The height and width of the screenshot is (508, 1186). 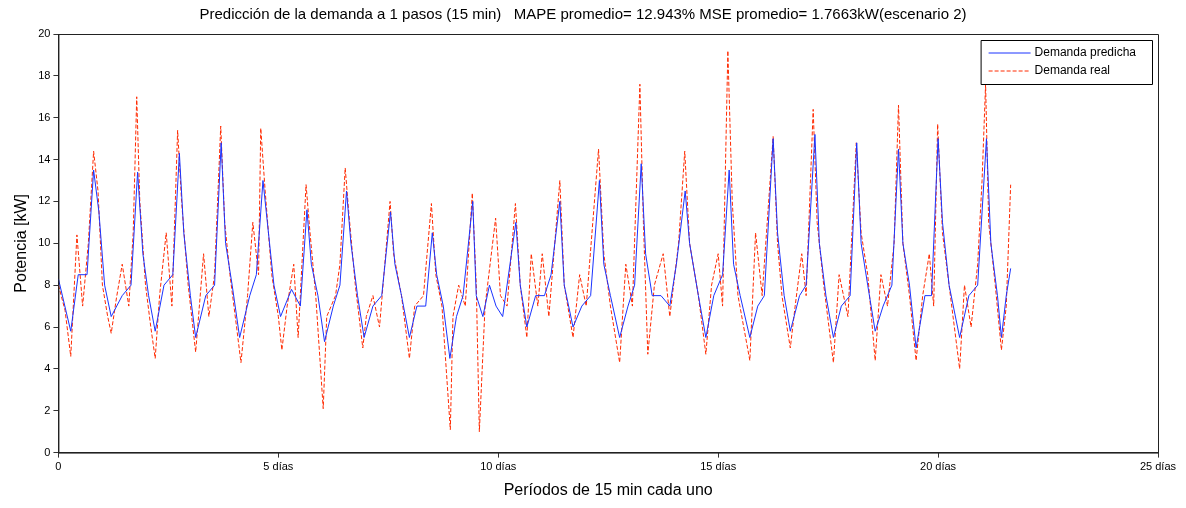 What do you see at coordinates (1158, 466) in the screenshot?
I see `x-tick-label: 25 días` at bounding box center [1158, 466].